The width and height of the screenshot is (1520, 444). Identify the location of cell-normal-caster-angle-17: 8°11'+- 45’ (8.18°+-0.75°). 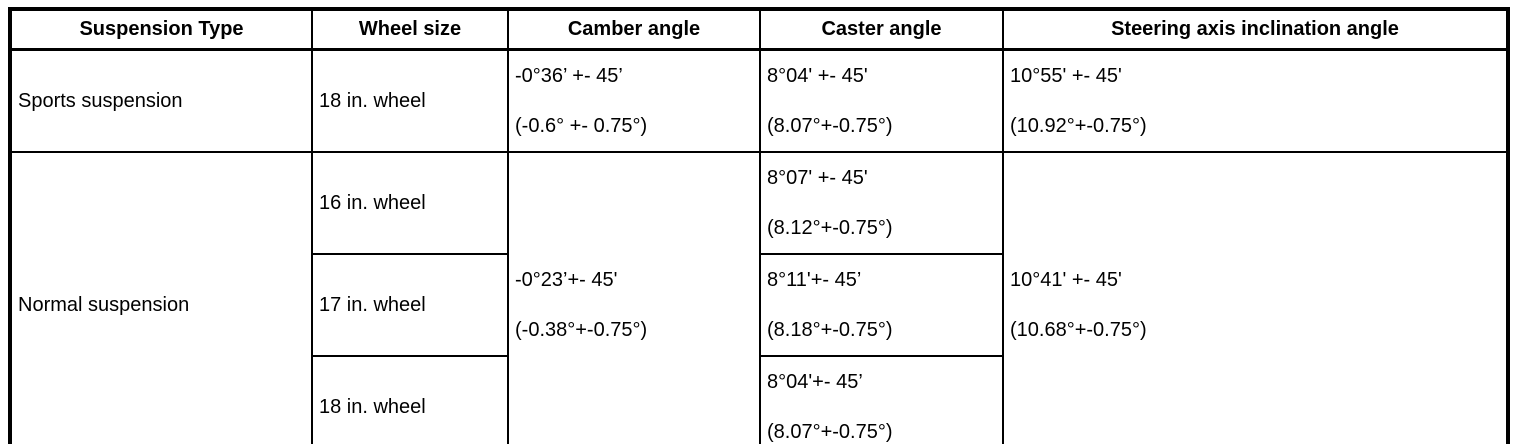
(881, 305).